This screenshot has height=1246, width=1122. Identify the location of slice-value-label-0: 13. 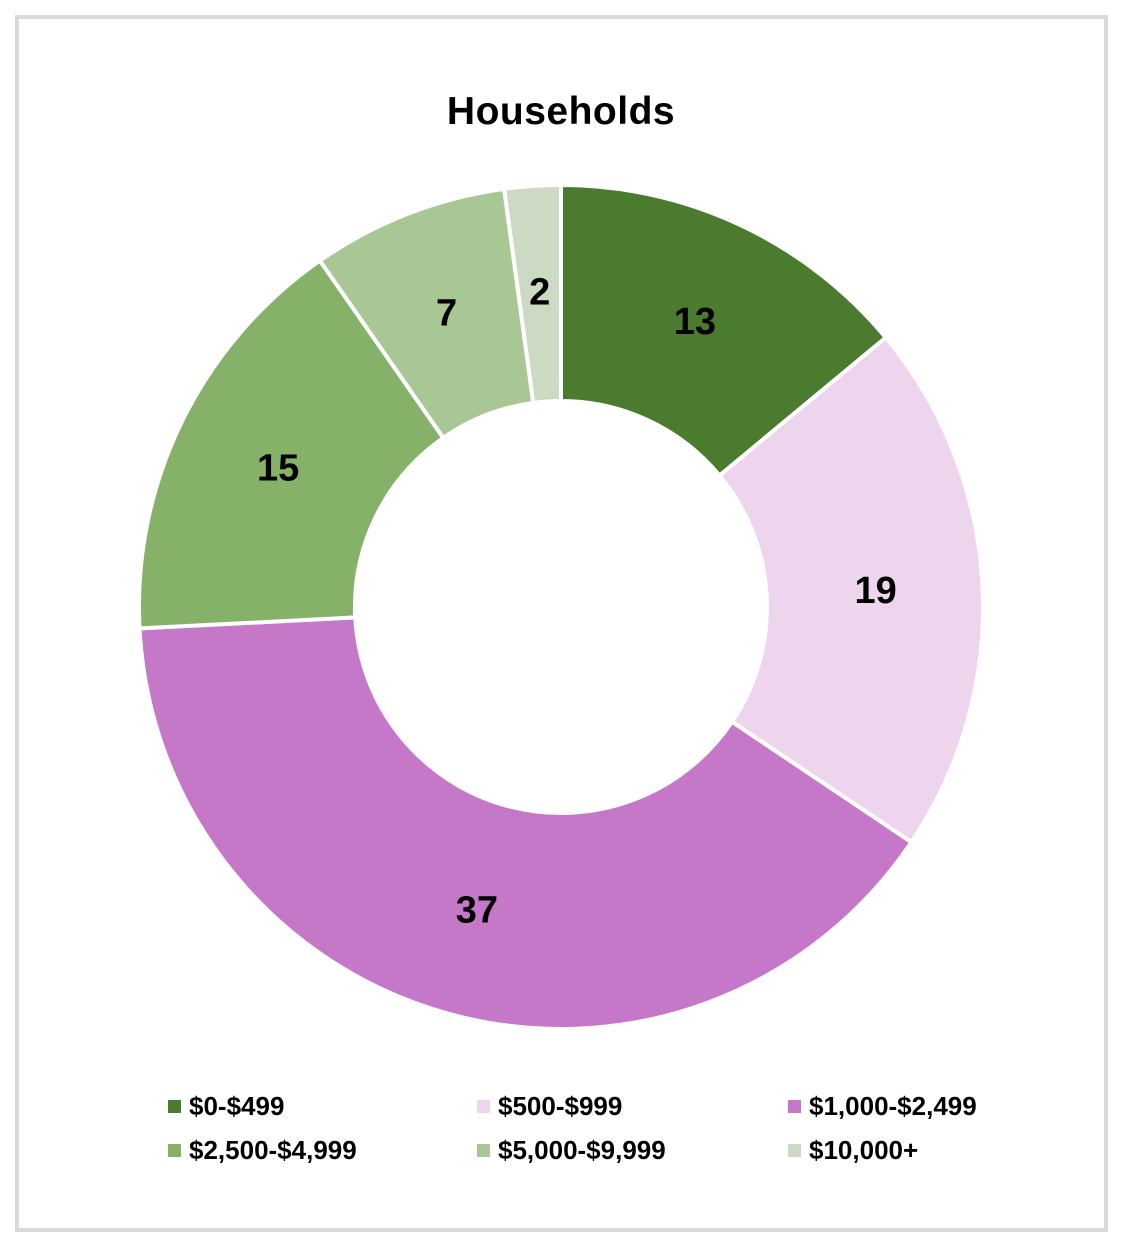
(695, 322).